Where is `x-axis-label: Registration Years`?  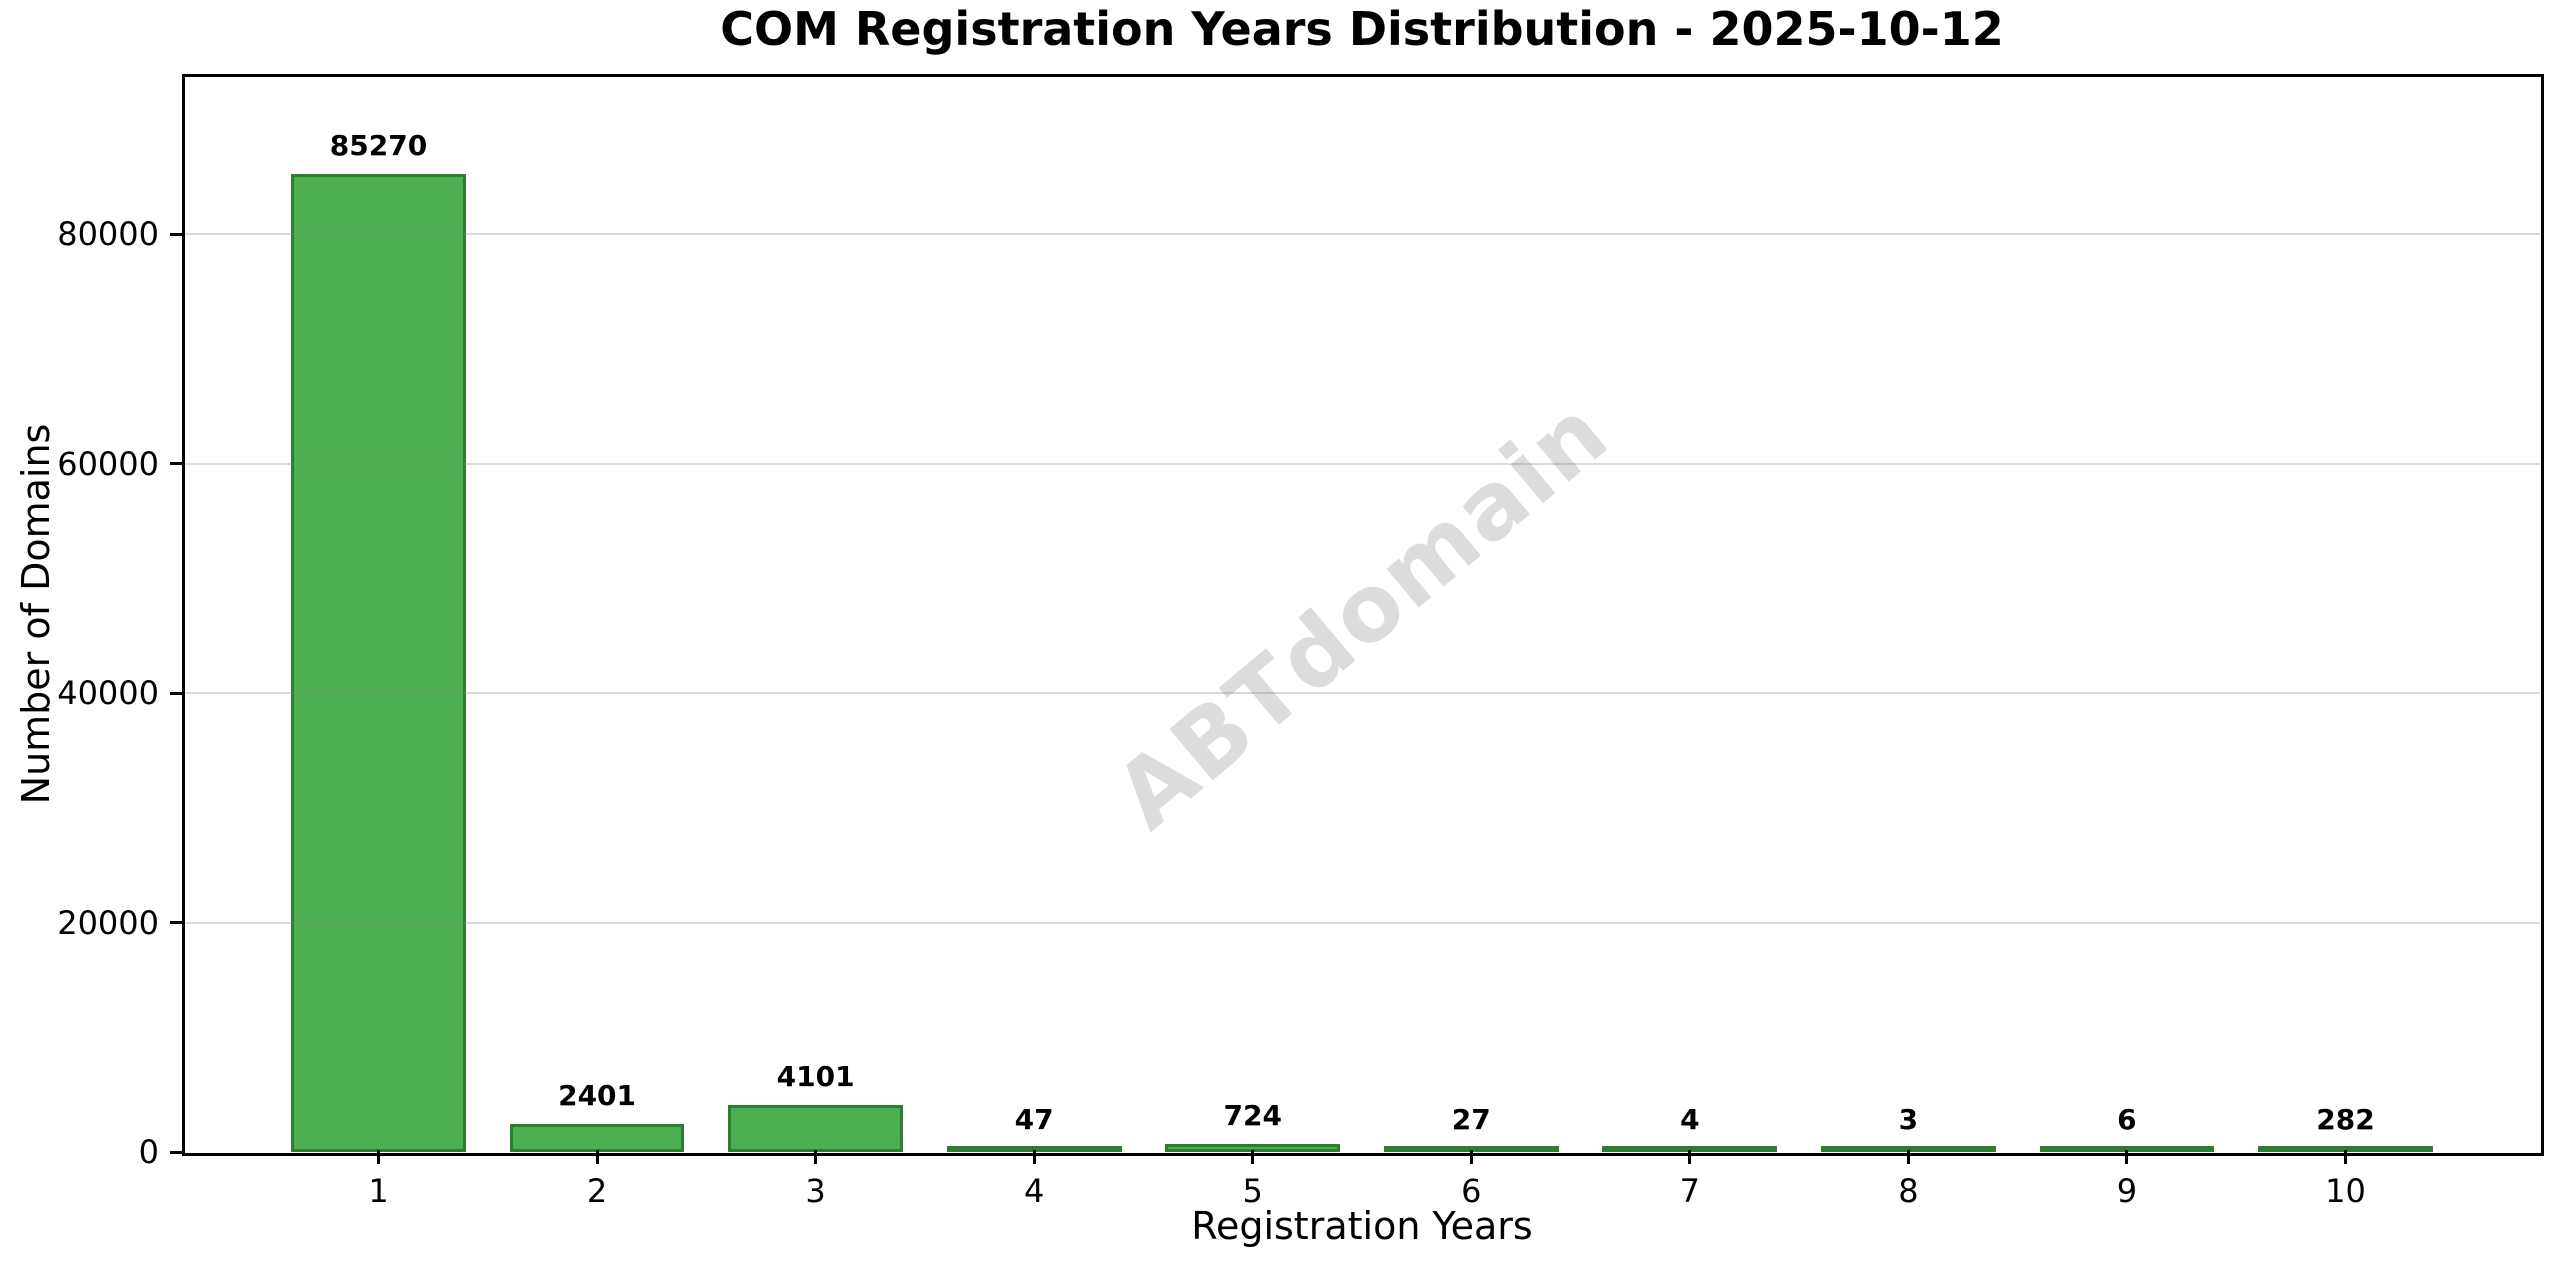
x-axis-label: Registration Years is located at coordinates (1362, 1226).